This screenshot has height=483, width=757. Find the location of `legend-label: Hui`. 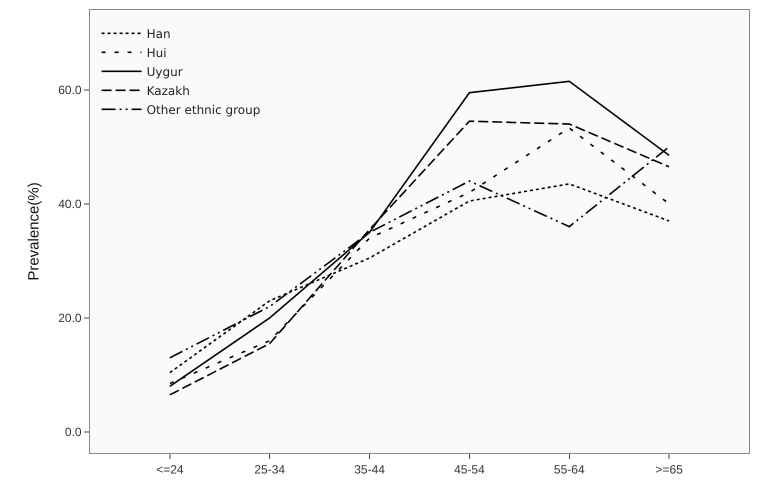

legend-label: Hui is located at coordinates (156, 53).